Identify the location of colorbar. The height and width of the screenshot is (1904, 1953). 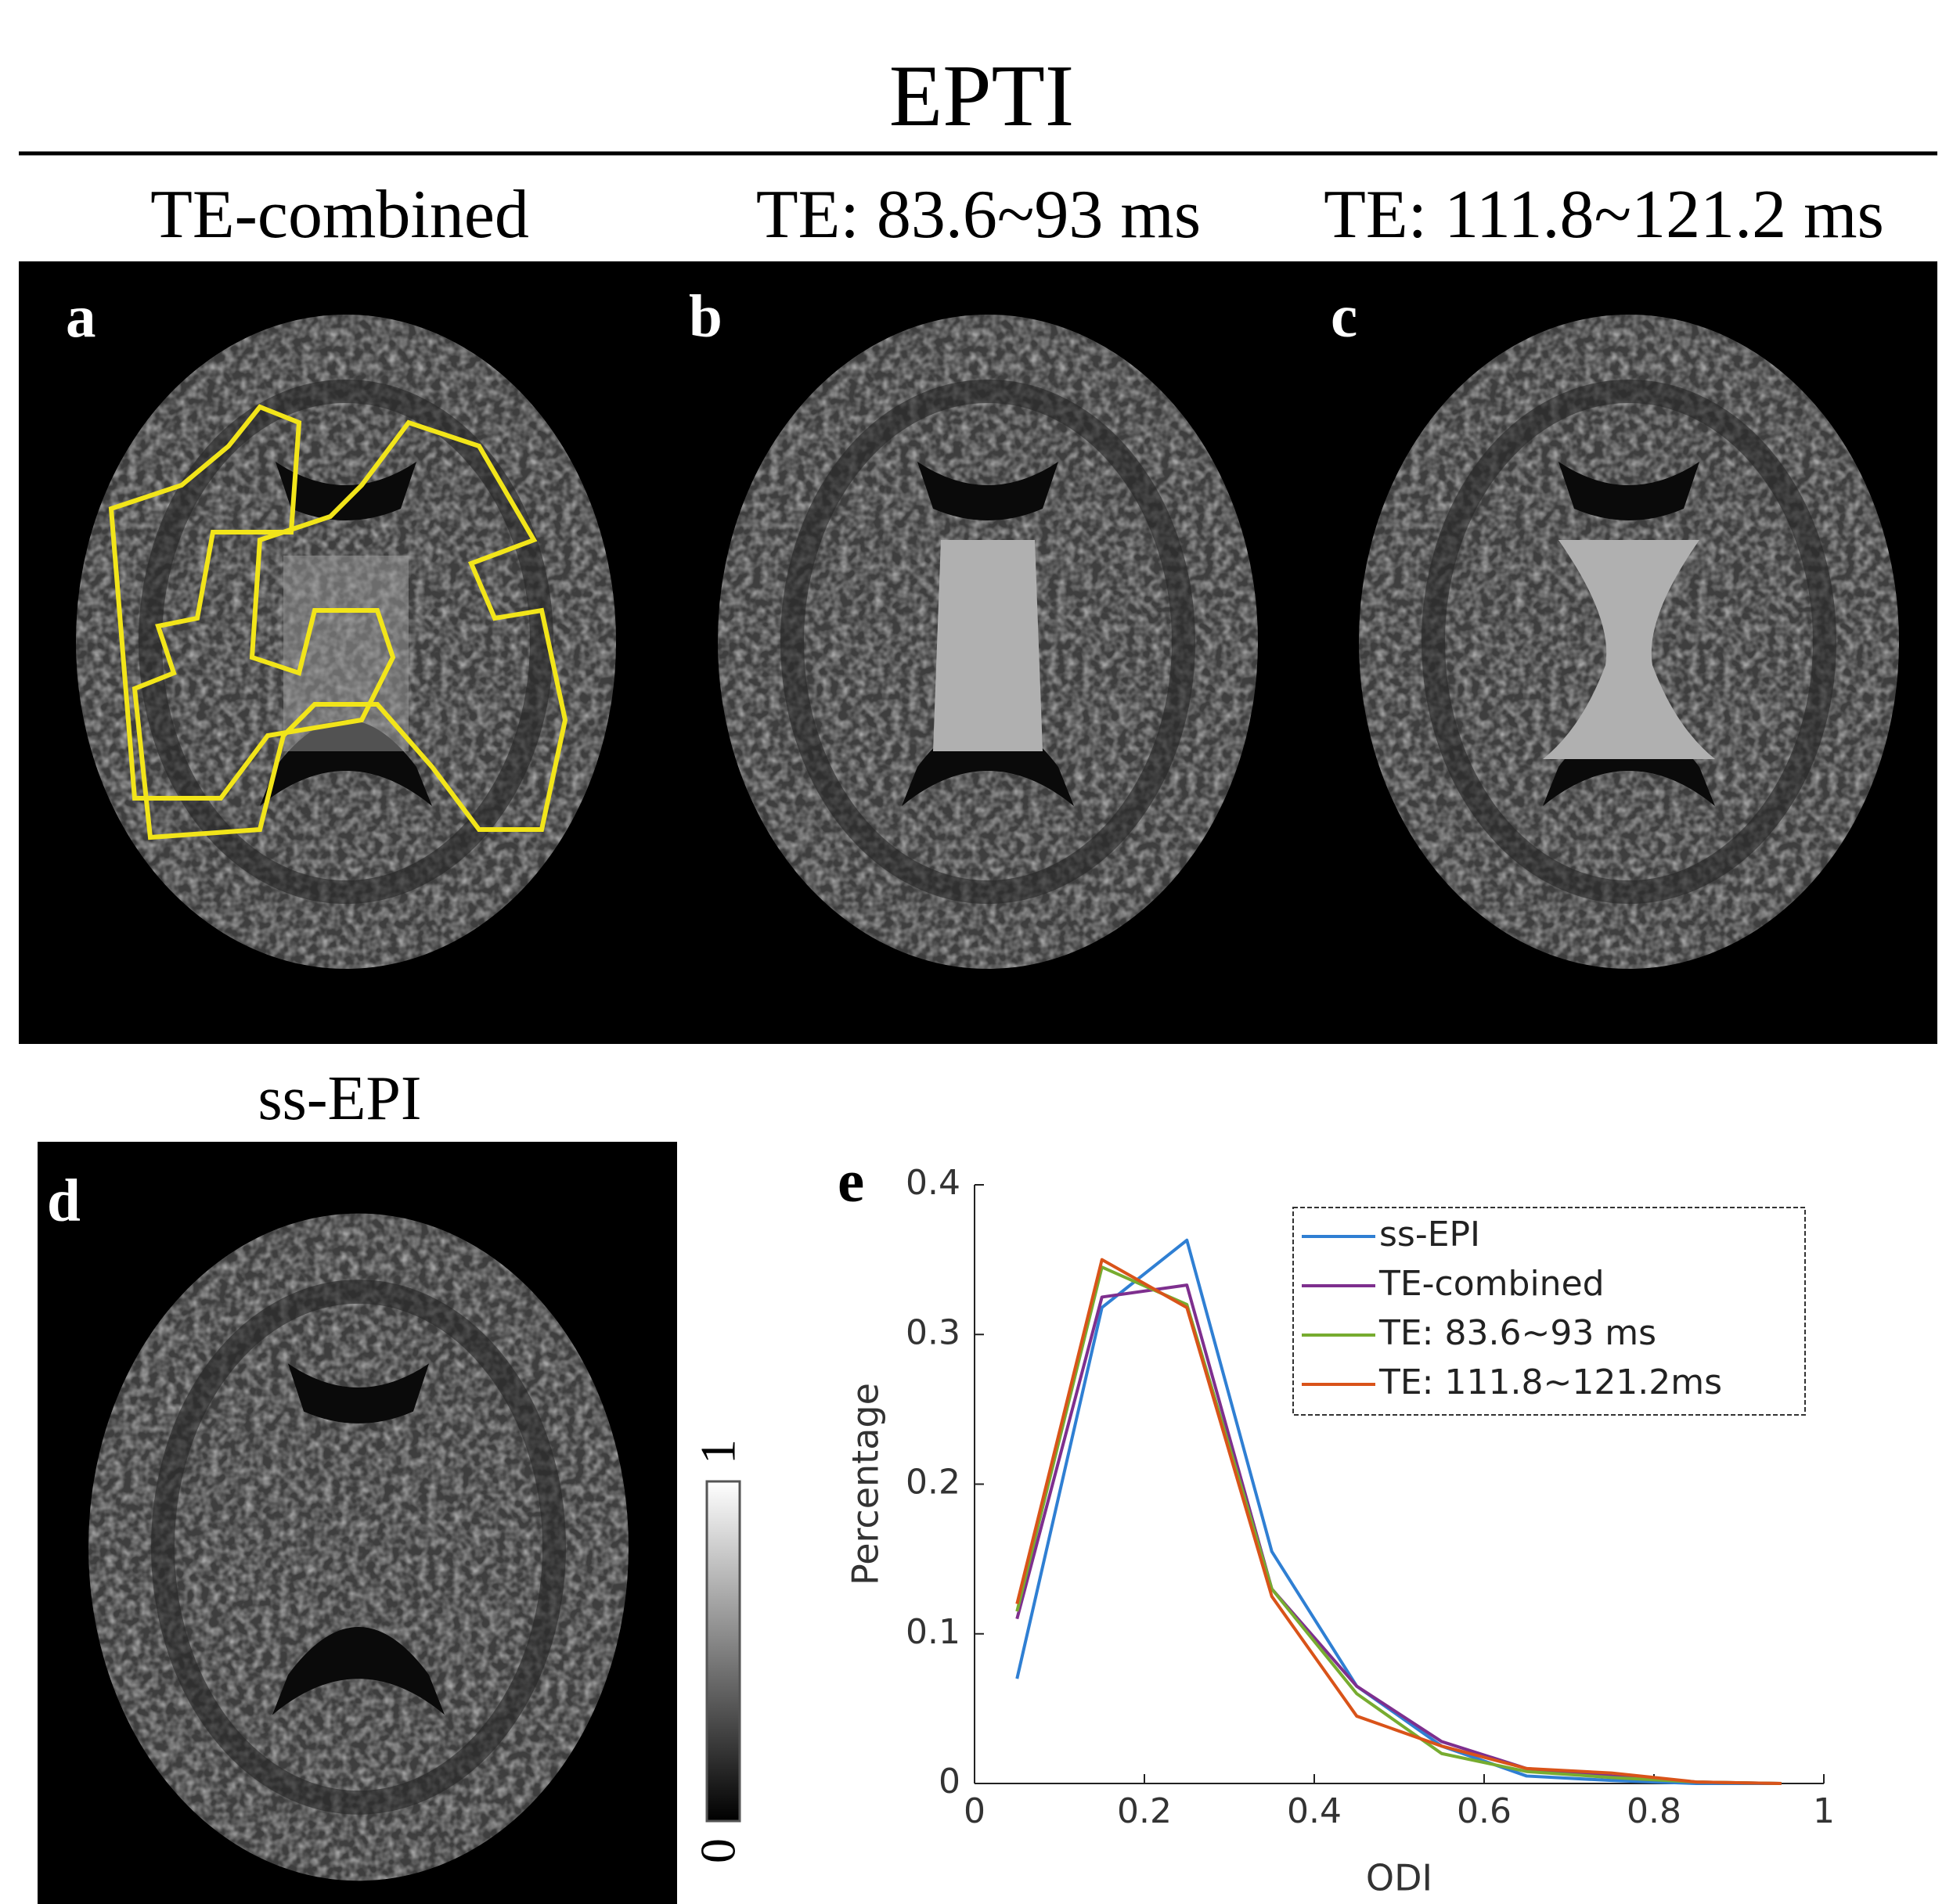
(723, 1651).